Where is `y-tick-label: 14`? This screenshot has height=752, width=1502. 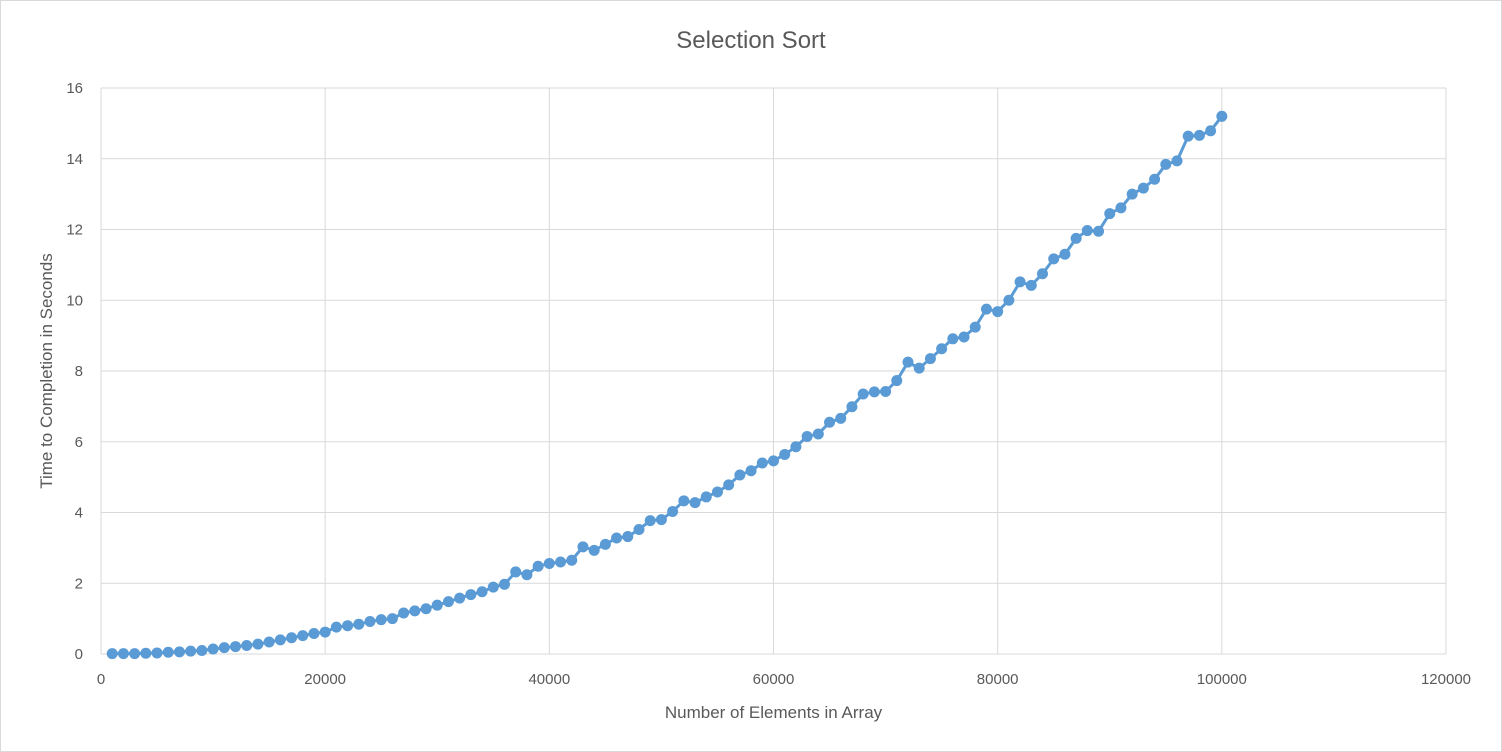
y-tick-label: 14 is located at coordinates (74, 159).